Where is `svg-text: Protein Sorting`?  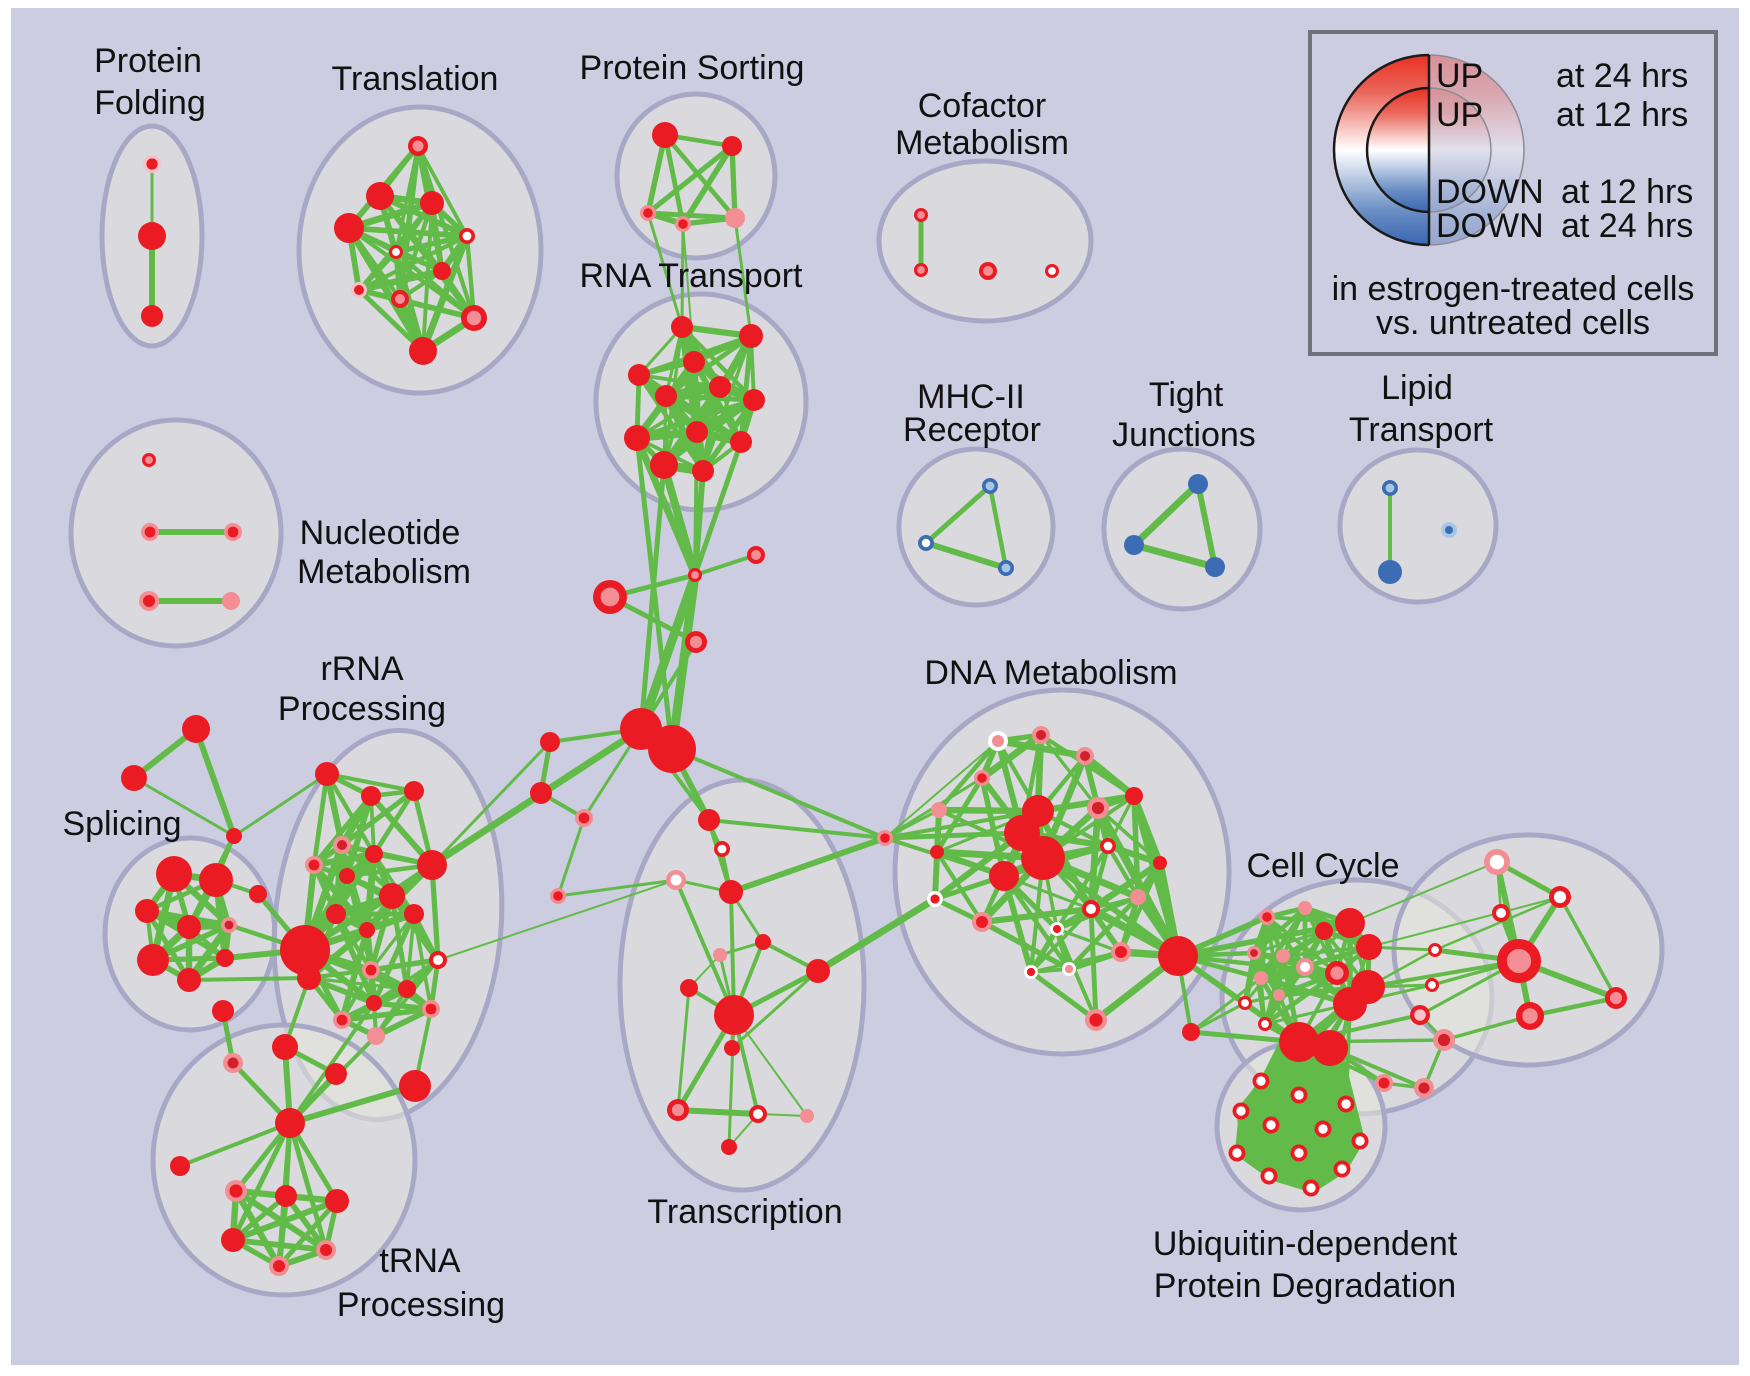 svg-text: Protein Sorting is located at coordinates (692, 68).